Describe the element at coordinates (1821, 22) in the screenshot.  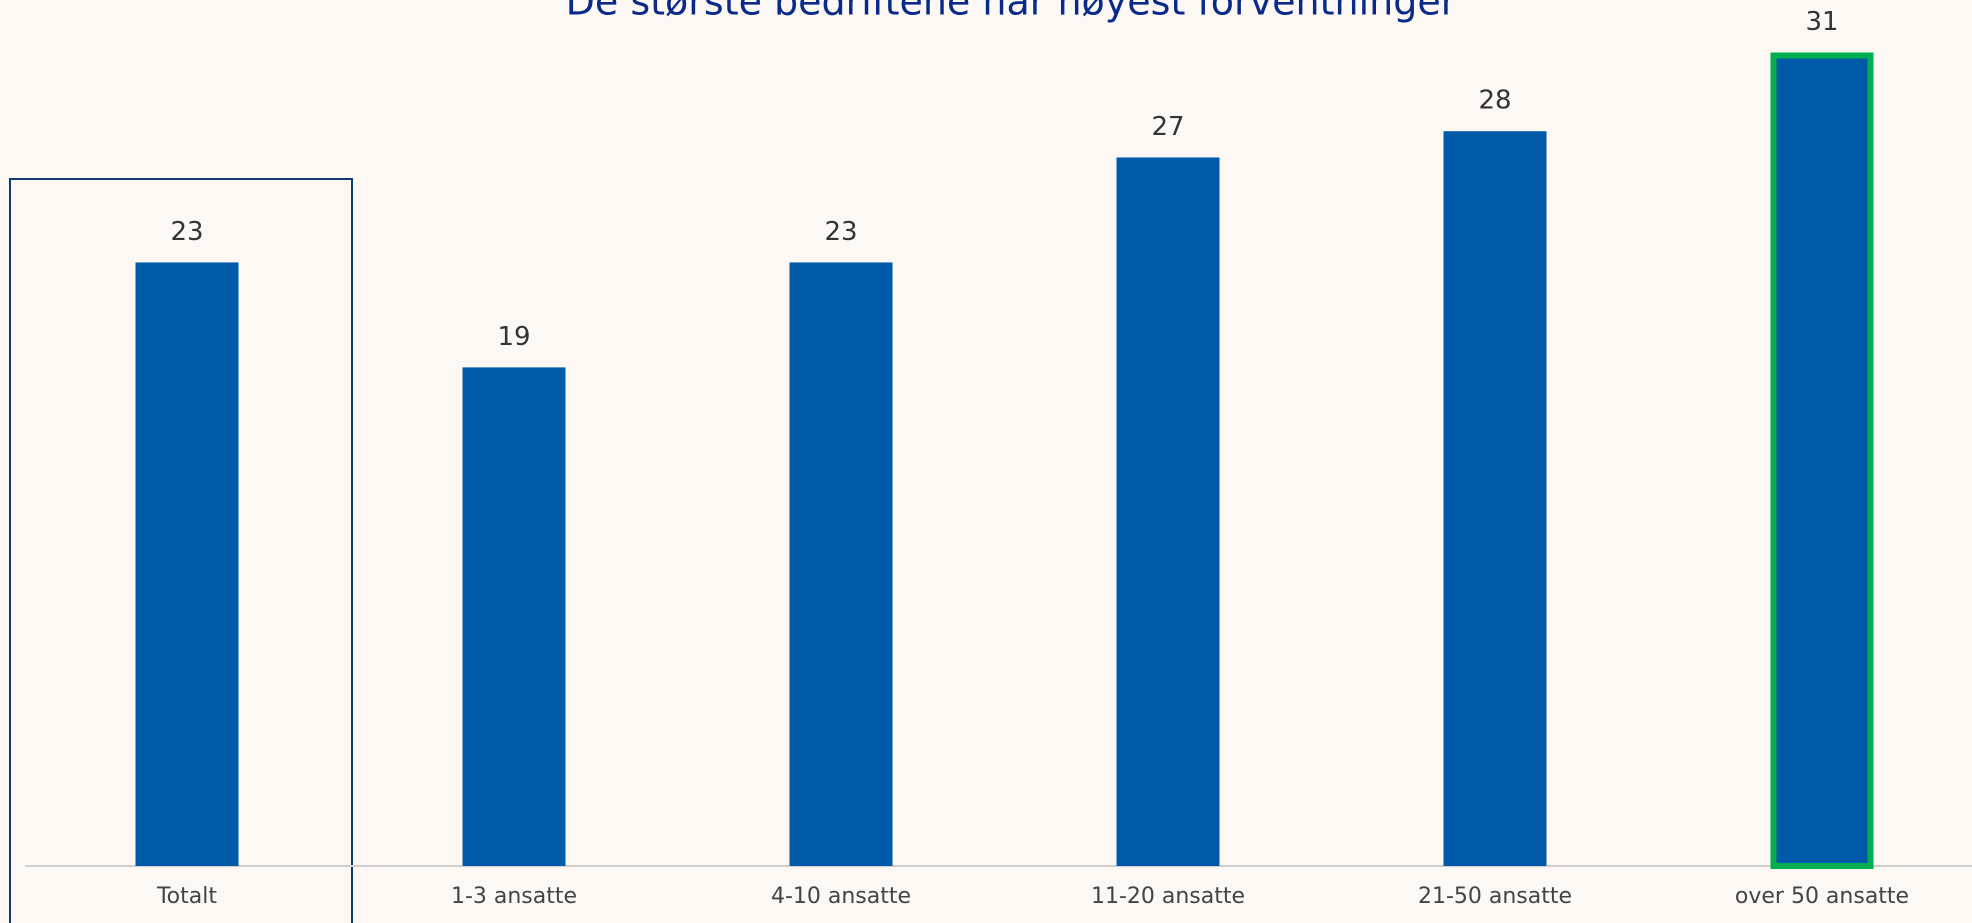
I see `value-label: 31` at that location.